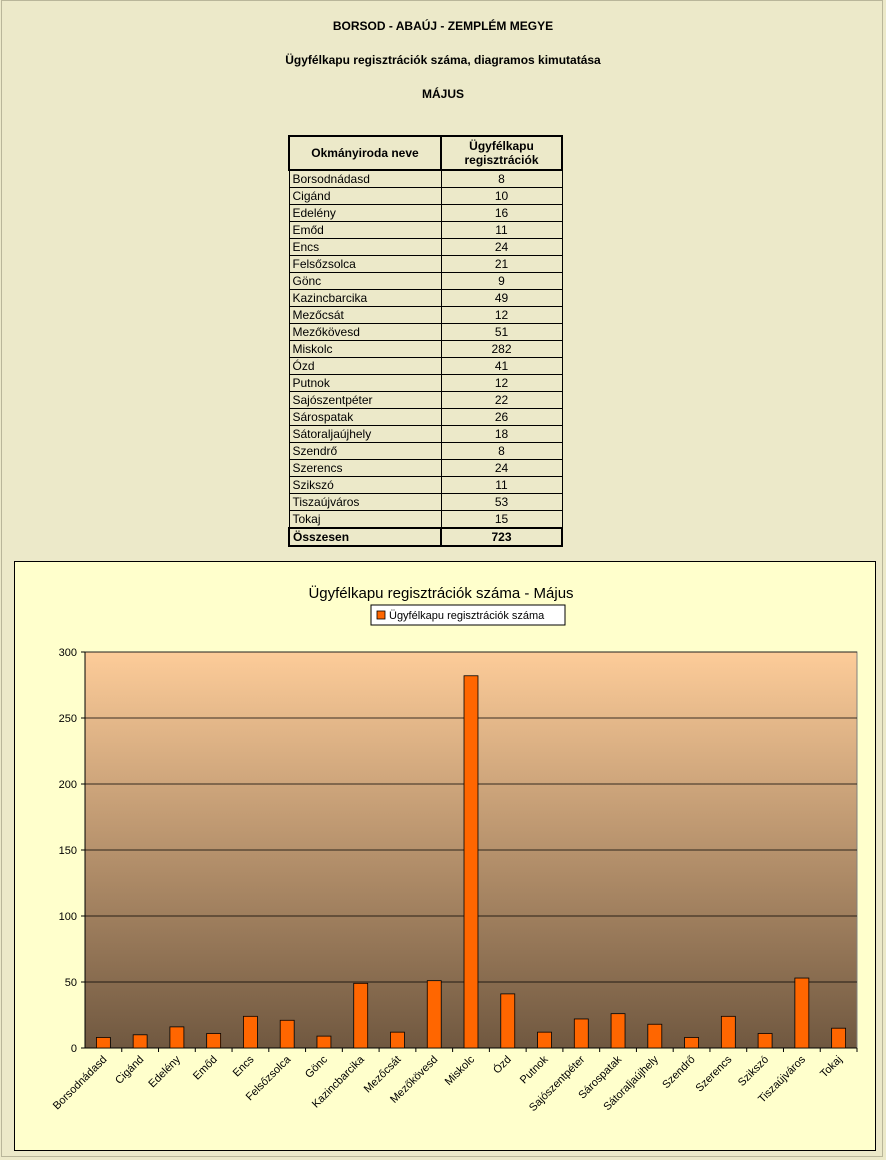  What do you see at coordinates (831, 1067) in the screenshot?
I see `x-tick-label: Tokaj` at bounding box center [831, 1067].